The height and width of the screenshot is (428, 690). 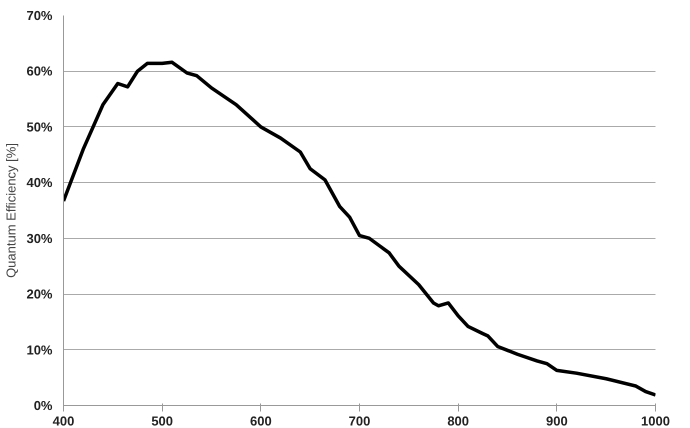 I want to click on y-tick-label: 60%, so click(x=39, y=71).